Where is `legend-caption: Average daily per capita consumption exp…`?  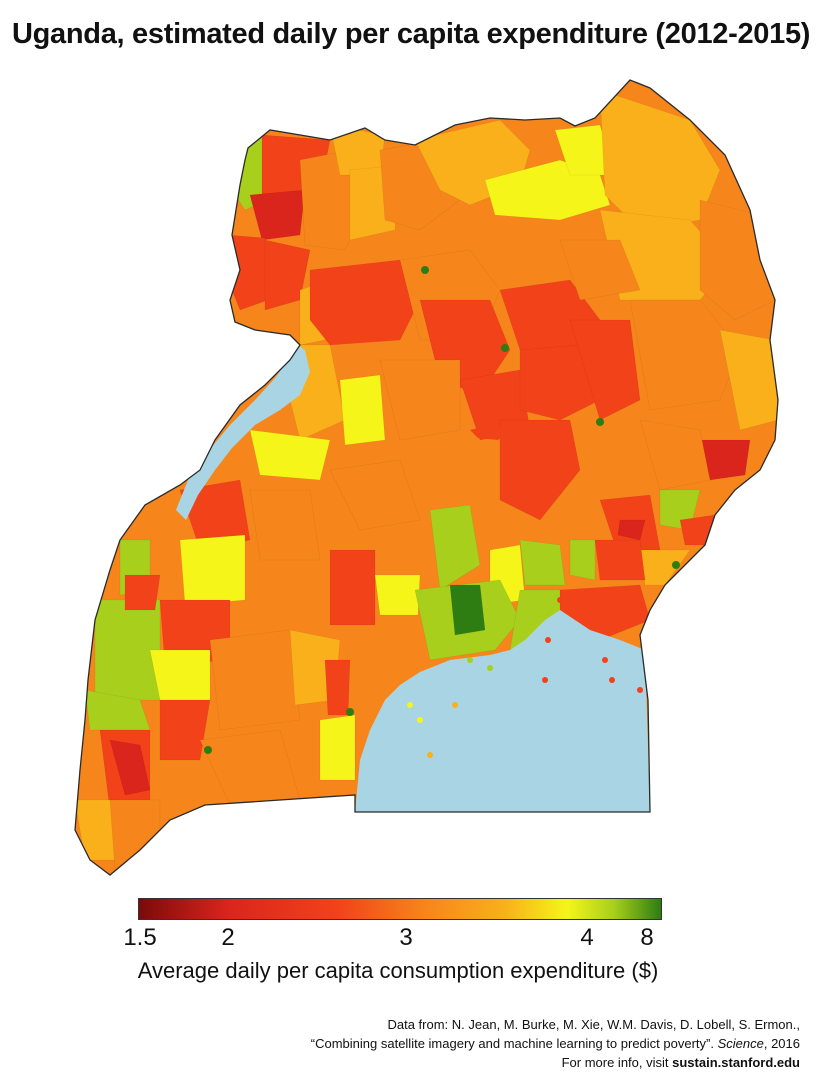
legend-caption: Average daily per capita consumption exp… is located at coordinates (398, 970).